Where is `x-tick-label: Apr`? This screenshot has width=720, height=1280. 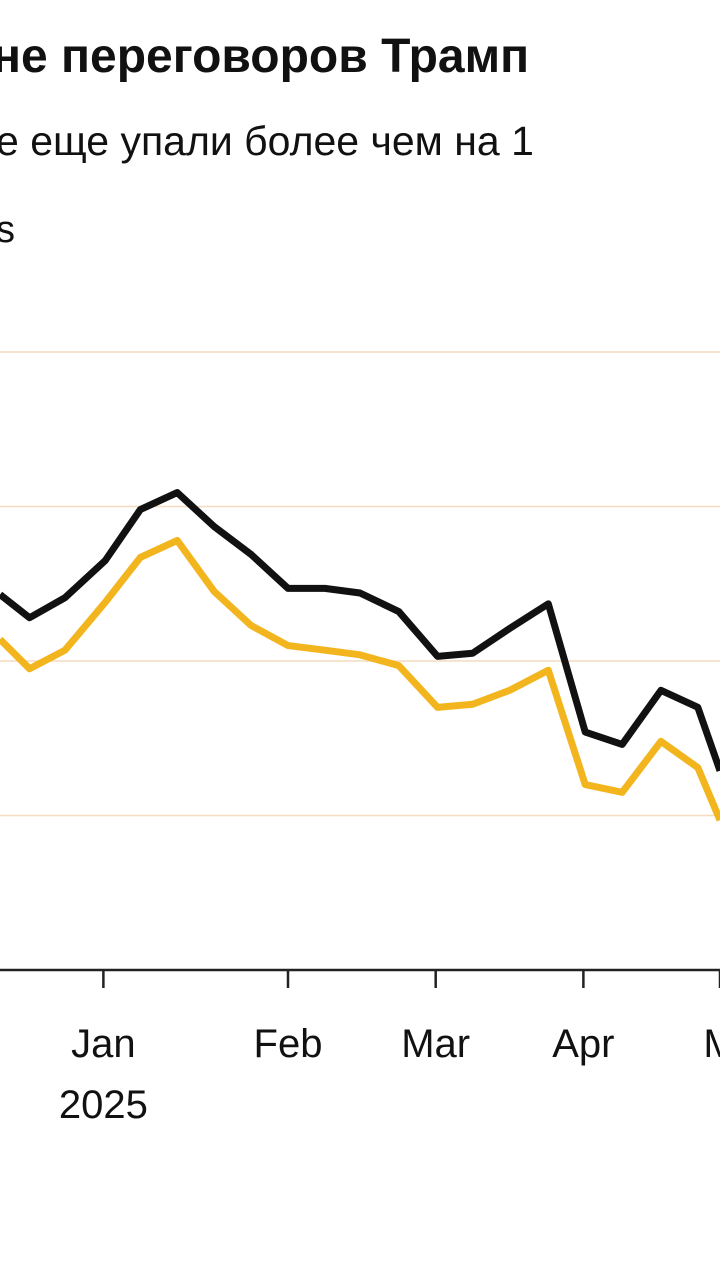 x-tick-label: Apr is located at coordinates (583, 1044).